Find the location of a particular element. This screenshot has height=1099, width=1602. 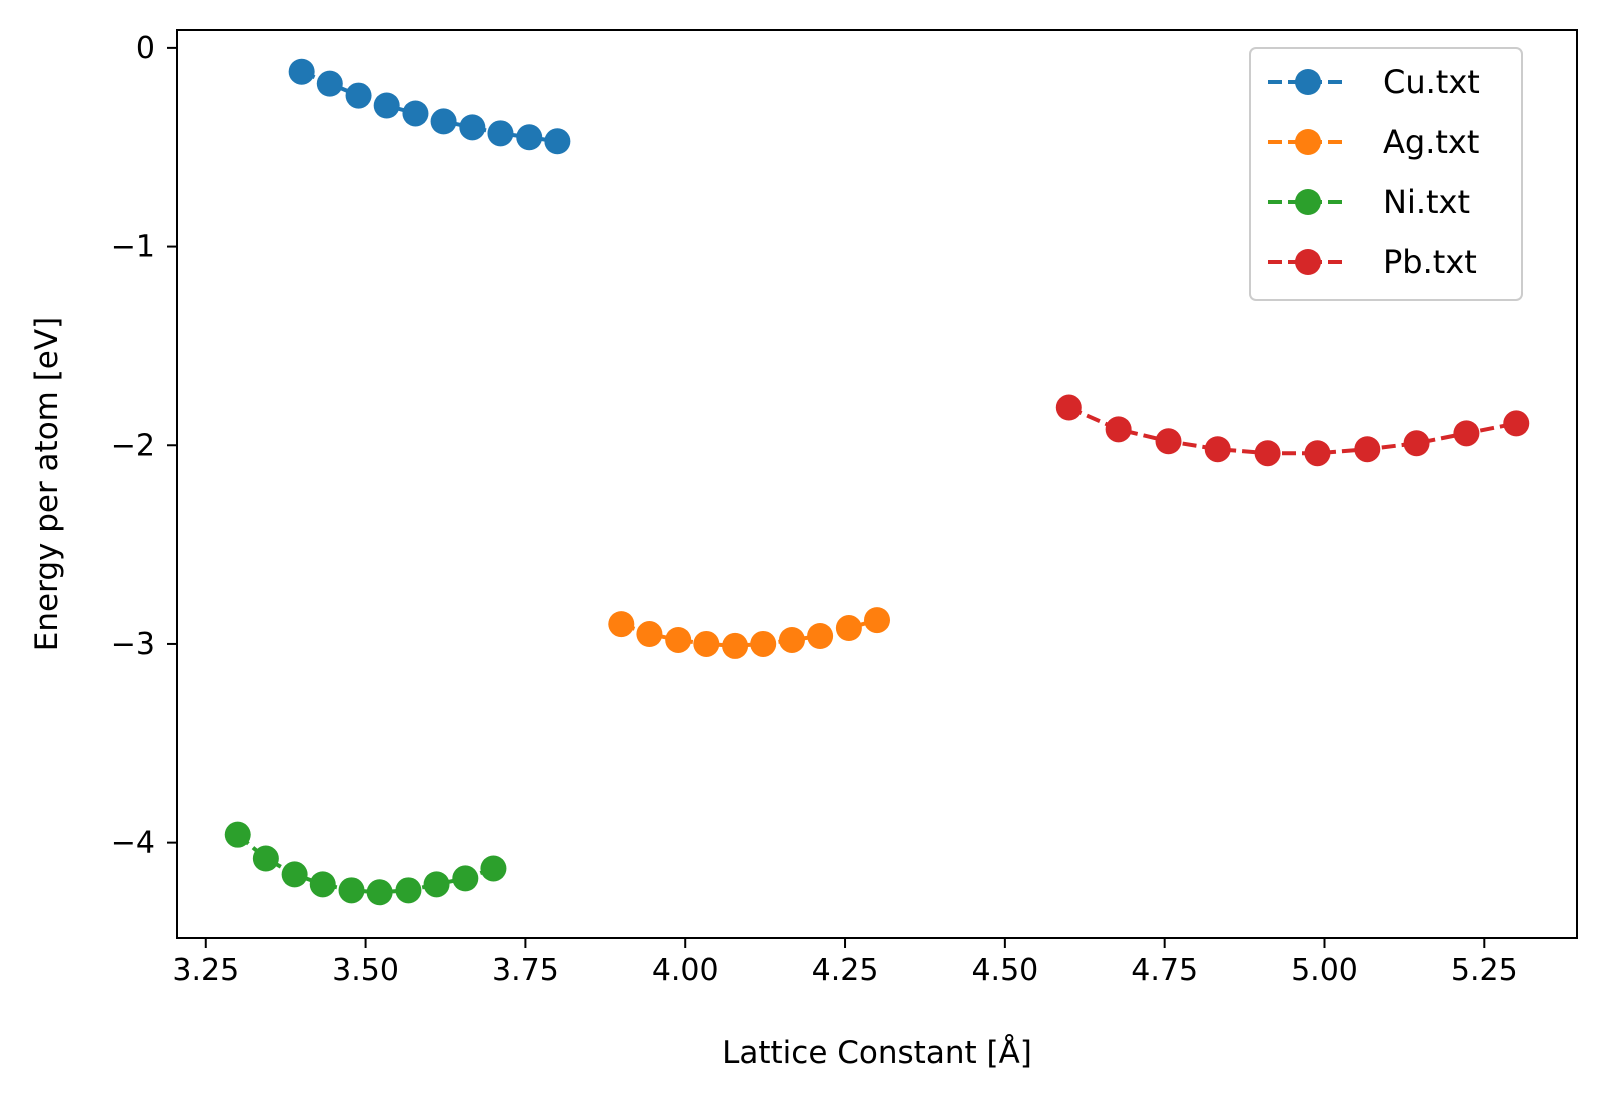

legend-entry: Cu.txt is located at coordinates (1374, 82).